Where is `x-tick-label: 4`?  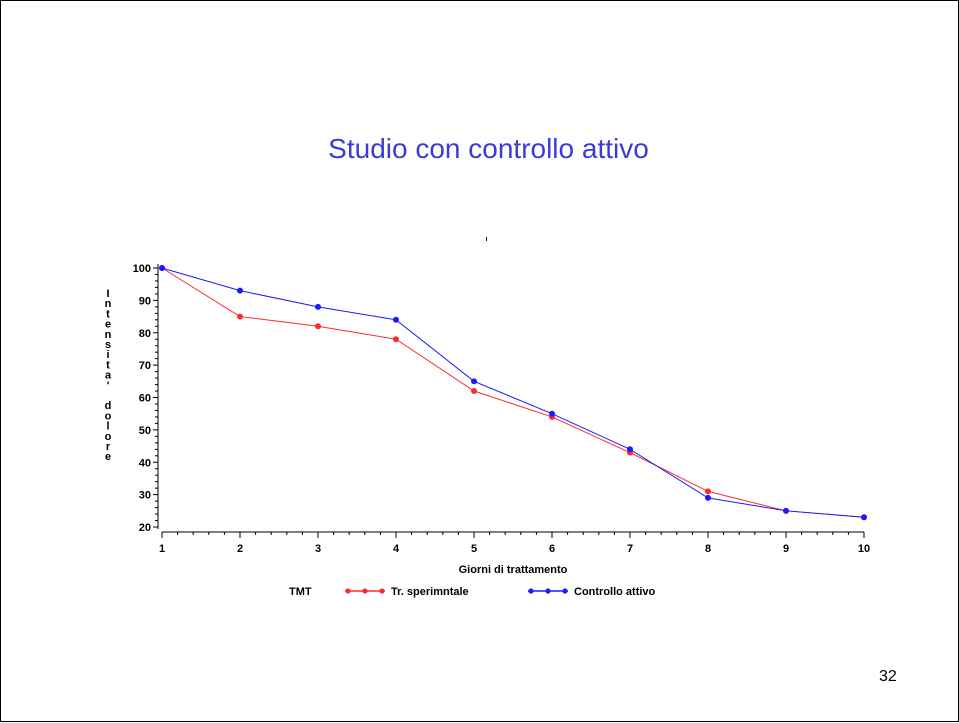 x-tick-label: 4 is located at coordinates (396, 549).